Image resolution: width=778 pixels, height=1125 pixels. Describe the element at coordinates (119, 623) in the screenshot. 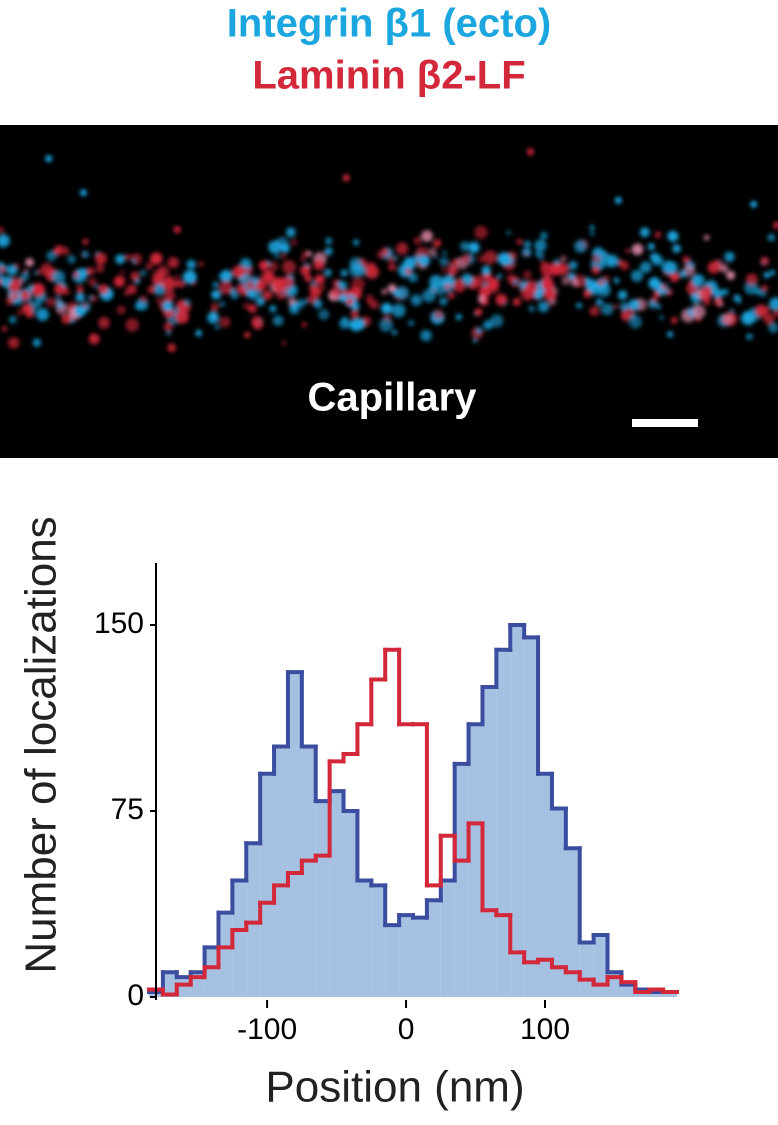

I see `y-tick-label: 150` at that location.